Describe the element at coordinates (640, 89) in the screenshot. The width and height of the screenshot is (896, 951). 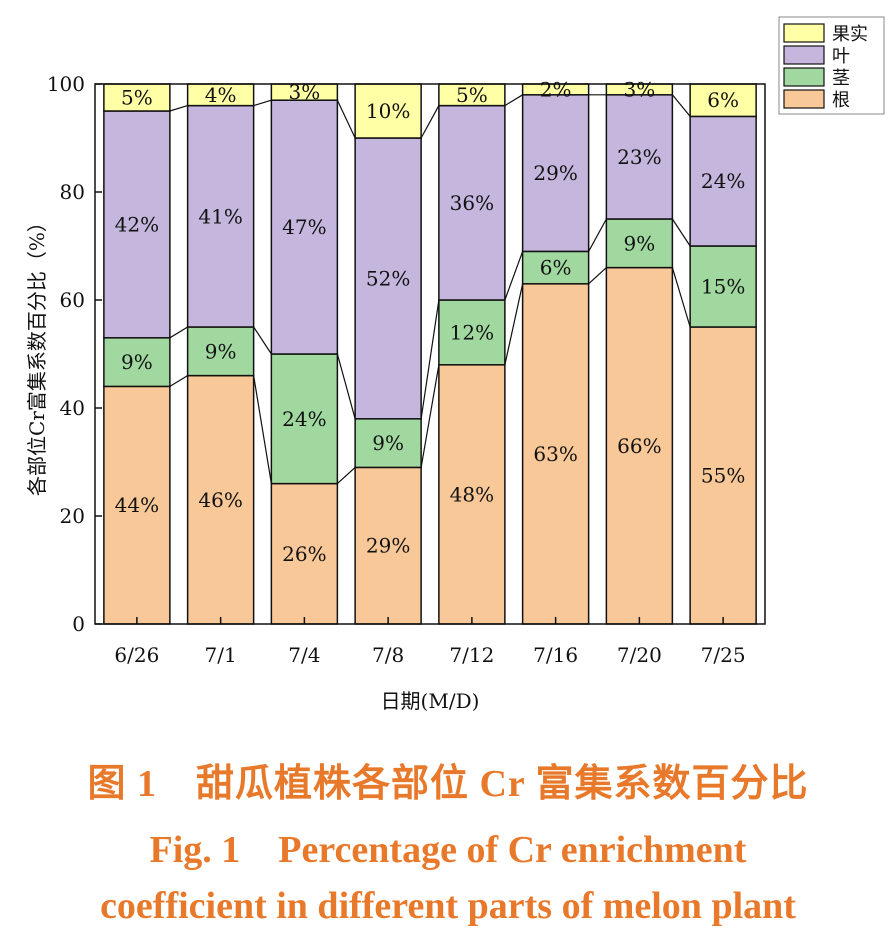
I see `bar-data-label: 3%` at that location.